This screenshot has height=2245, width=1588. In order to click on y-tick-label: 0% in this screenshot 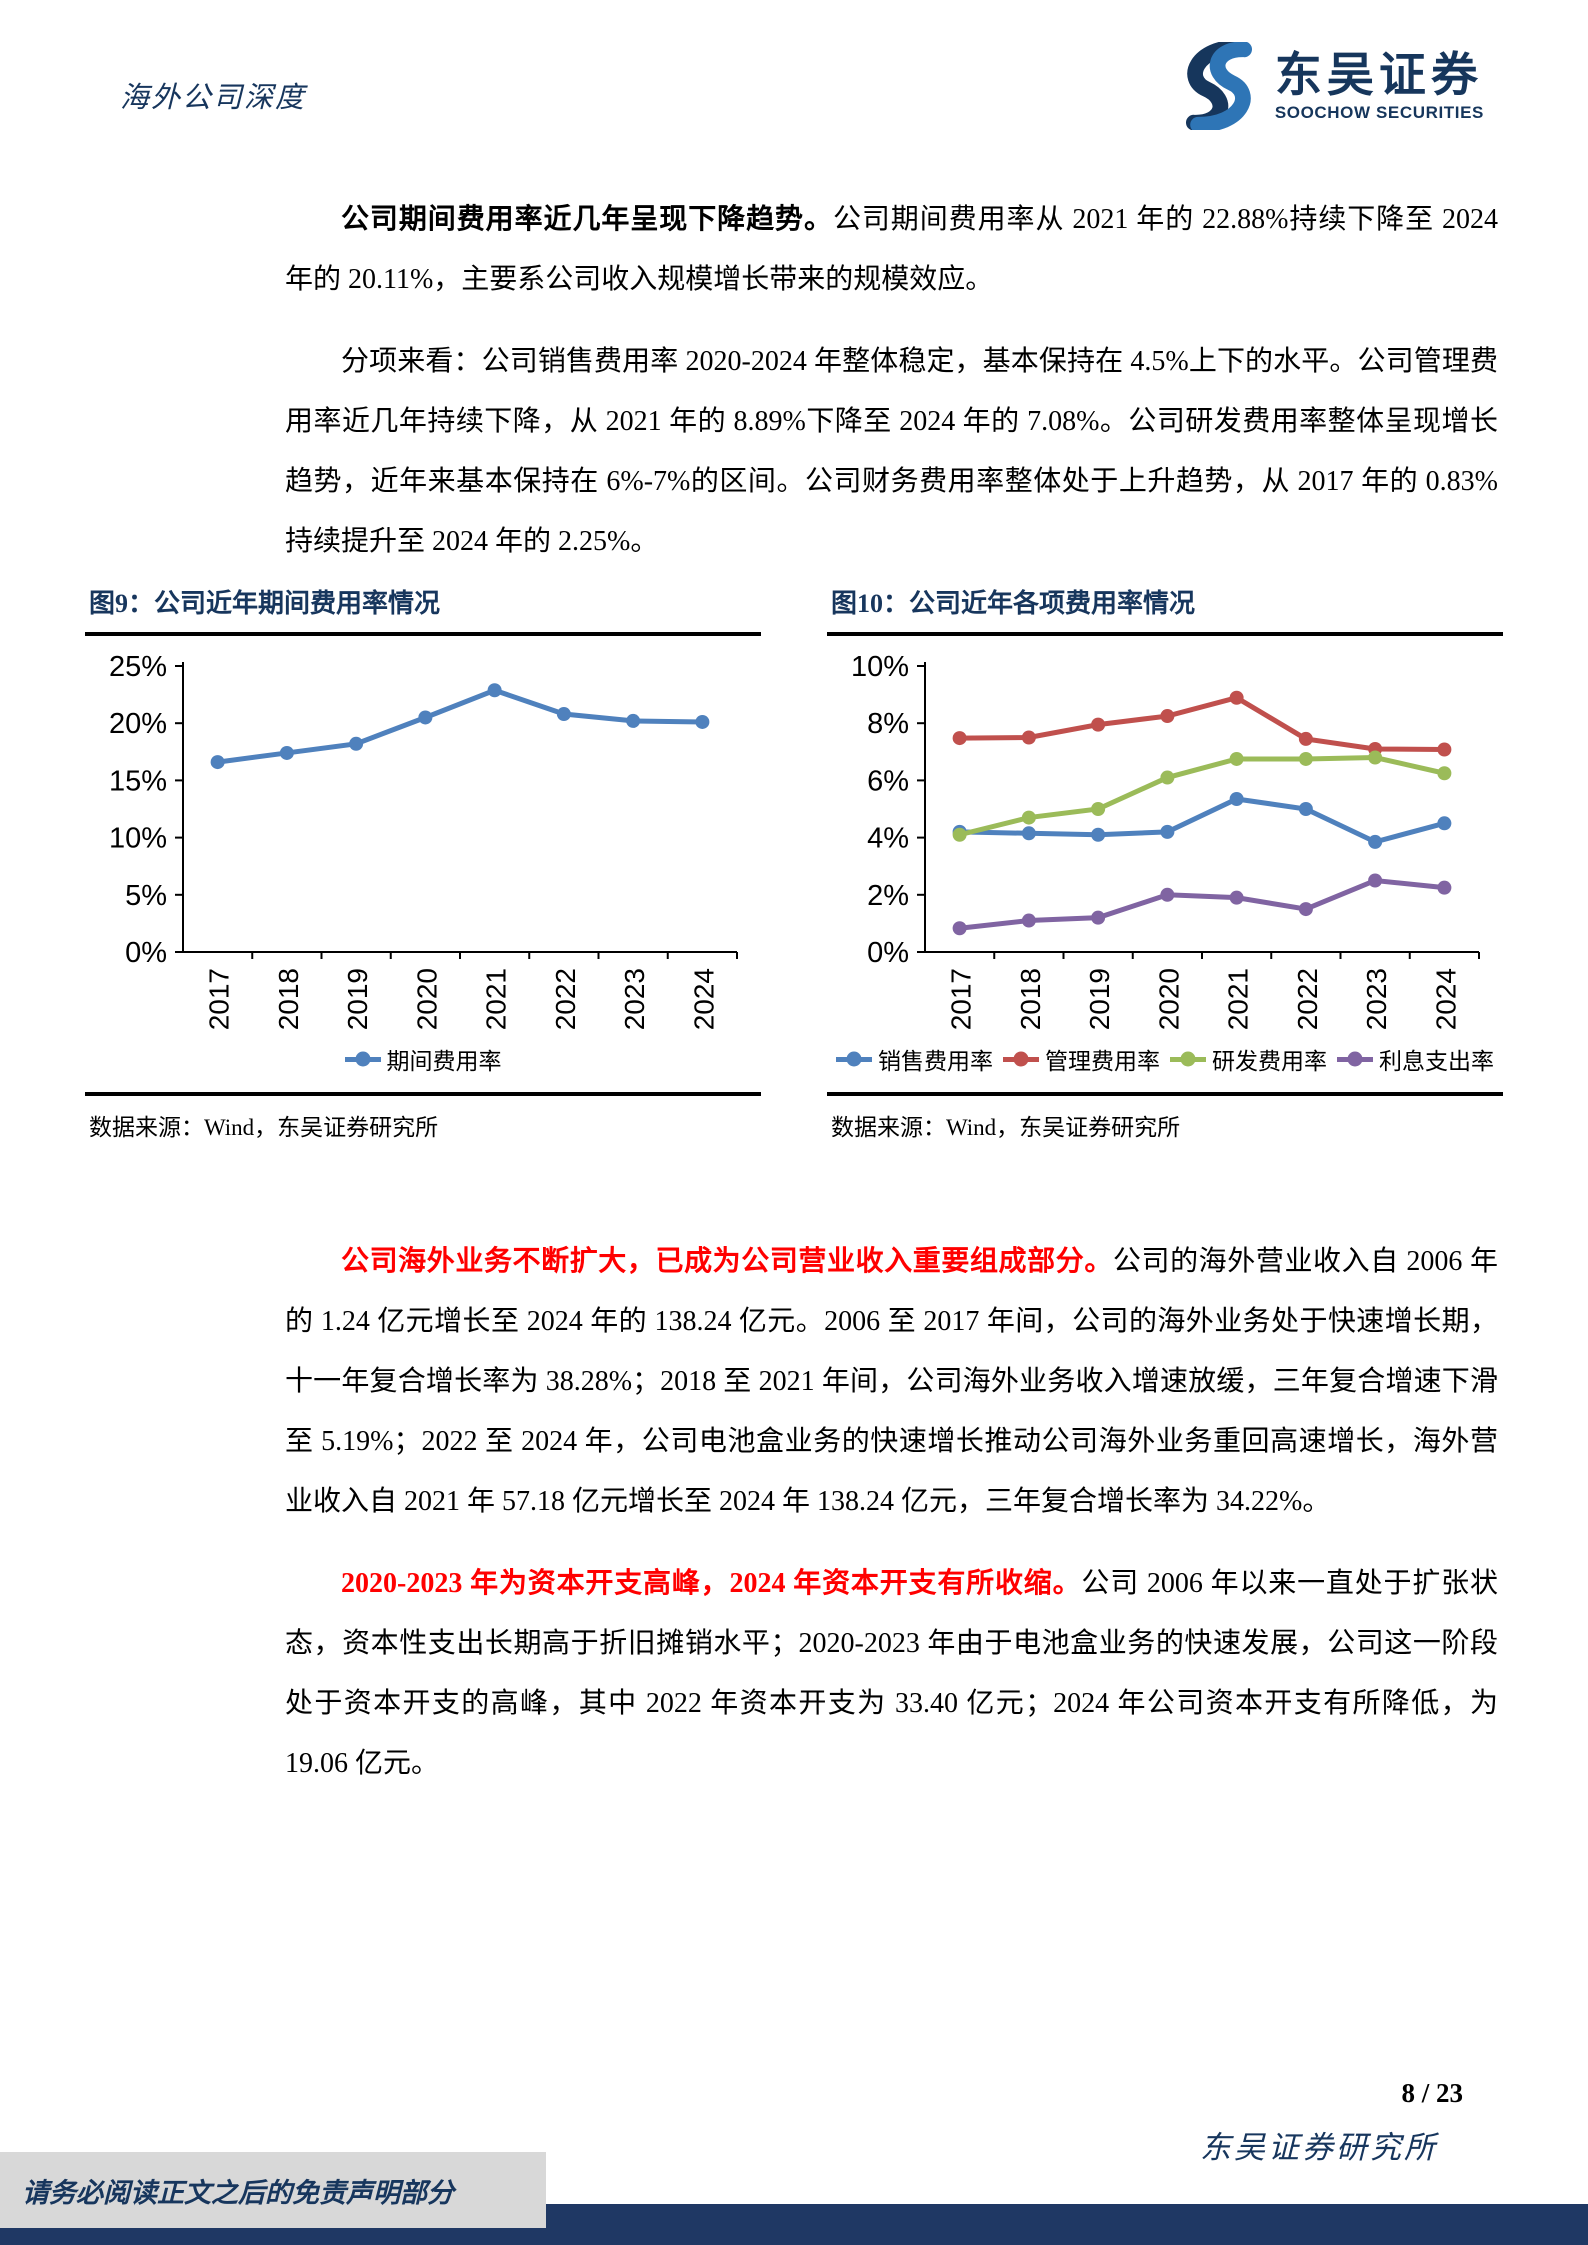, I will do `click(888, 953)`.